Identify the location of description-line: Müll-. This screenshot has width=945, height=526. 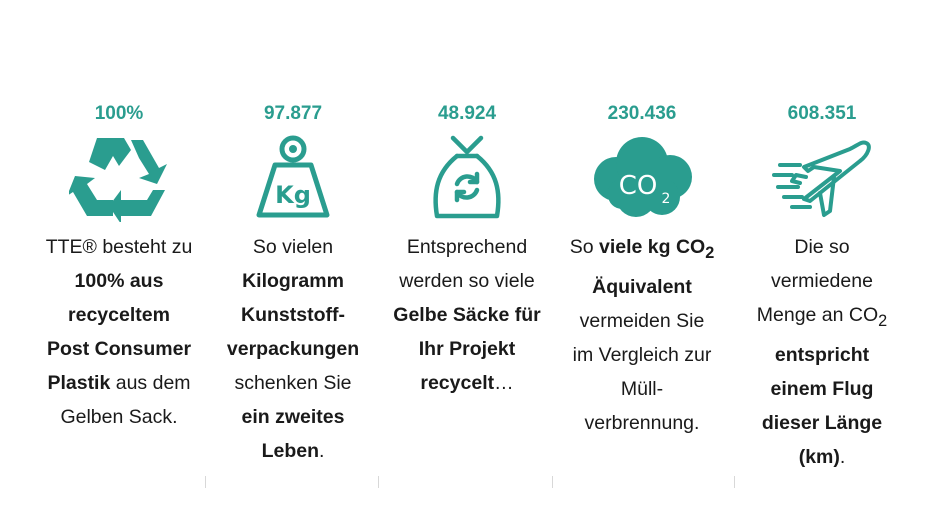
(642, 389).